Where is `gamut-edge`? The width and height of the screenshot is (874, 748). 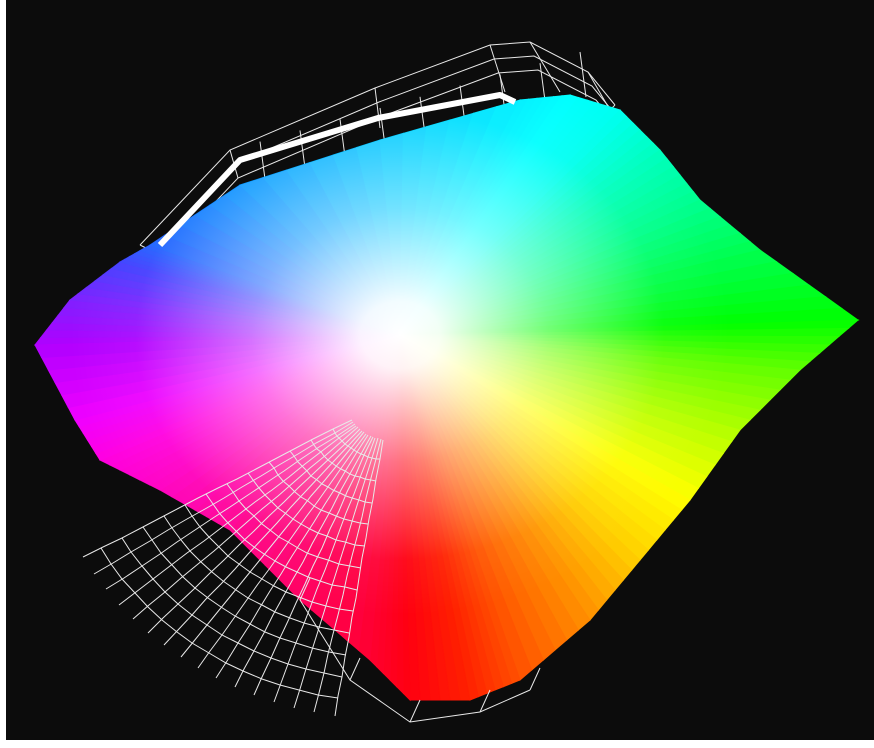 gamut-edge is located at coordinates (337, 170).